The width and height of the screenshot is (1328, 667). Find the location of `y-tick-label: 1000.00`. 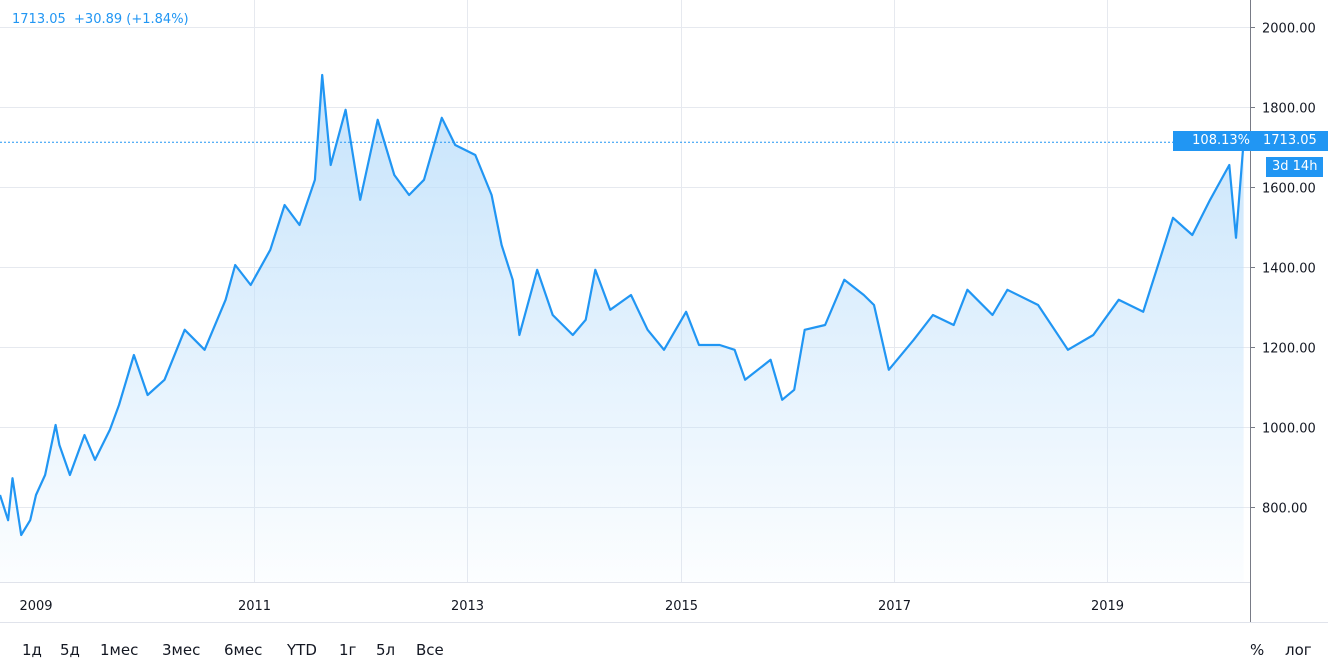

y-tick-label: 1000.00 is located at coordinates (1289, 429).